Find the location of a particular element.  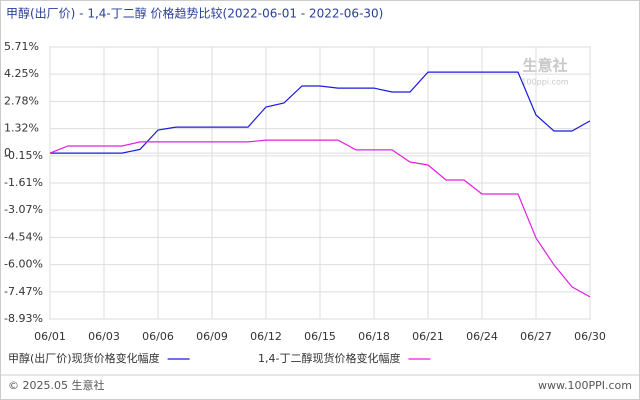

x-tick-label: 06/03 is located at coordinates (104, 336).